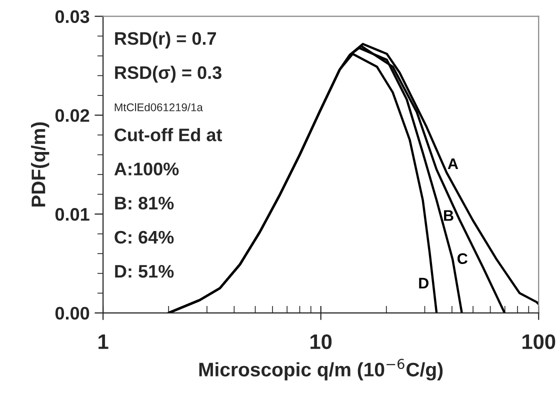 The width and height of the screenshot is (557, 408). What do you see at coordinates (158, 107) in the screenshot?
I see `annotation: MtClEd061219/1a` at bounding box center [158, 107].